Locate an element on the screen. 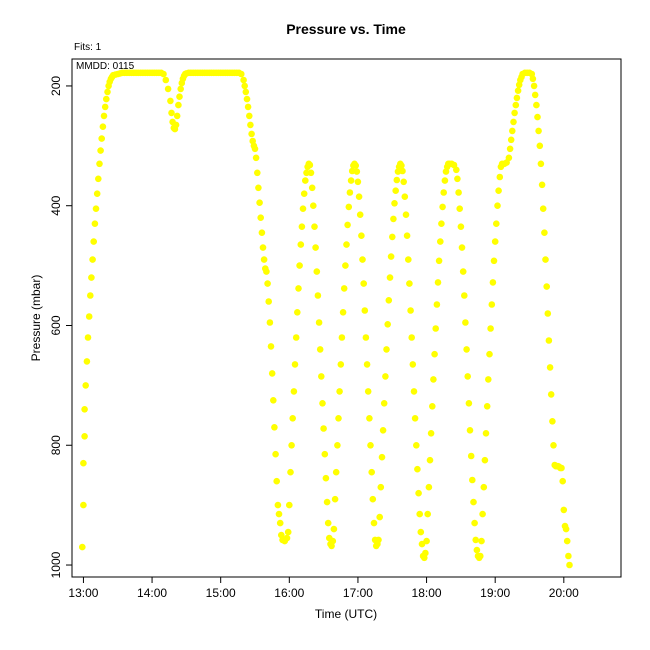 This screenshot has height=650, width=650. x-tick-label: 17:00 is located at coordinates (358, 593).